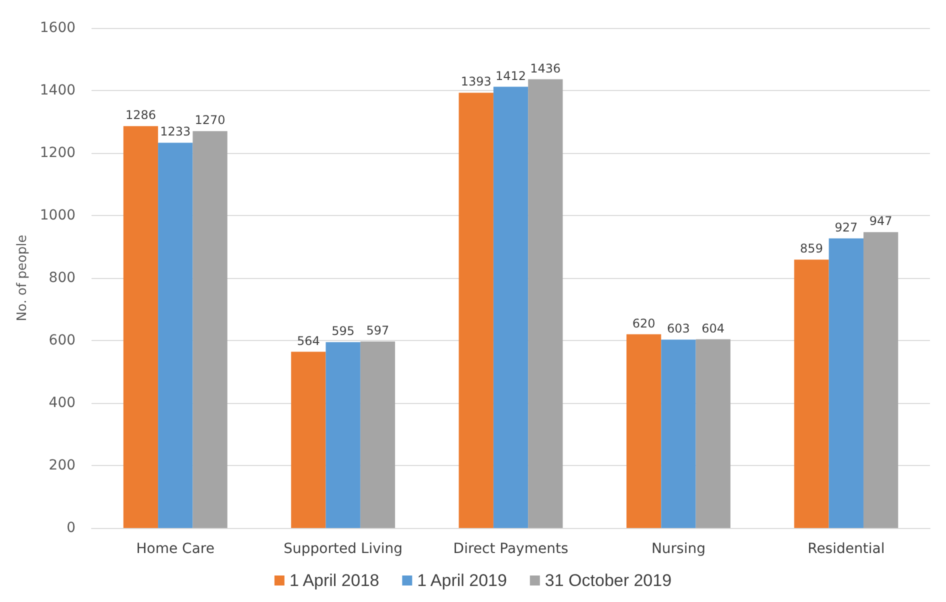  Describe the element at coordinates (545, 68) in the screenshot. I see `data-label: 1436` at that location.